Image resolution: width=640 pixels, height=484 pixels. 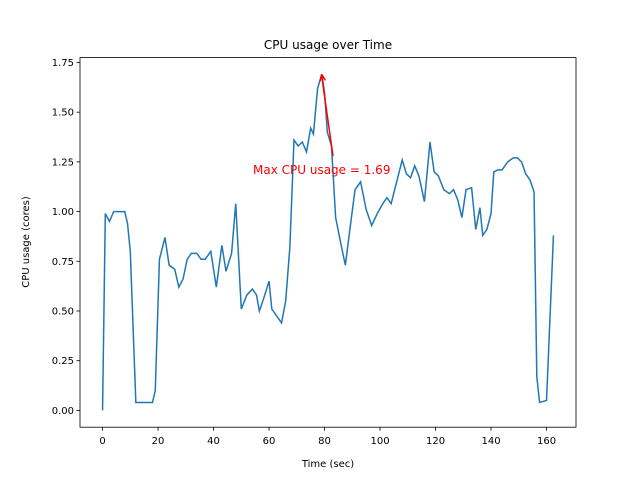 What do you see at coordinates (269, 441) in the screenshot?
I see `x-tick-label: 60` at bounding box center [269, 441].